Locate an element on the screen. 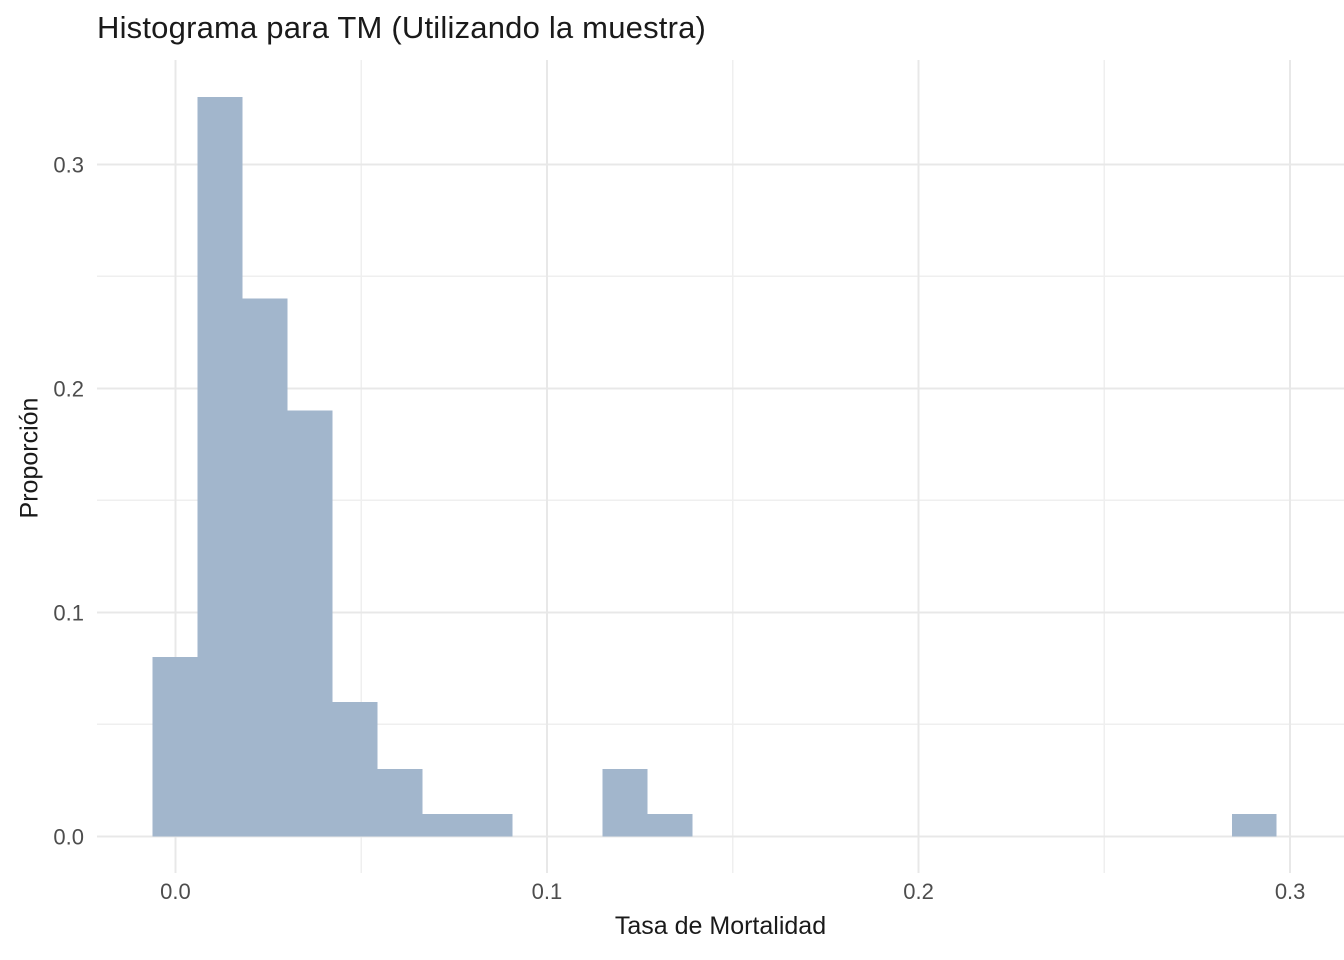 The height and width of the screenshot is (960, 1344). x-tick-label: 0.1 is located at coordinates (547, 891).